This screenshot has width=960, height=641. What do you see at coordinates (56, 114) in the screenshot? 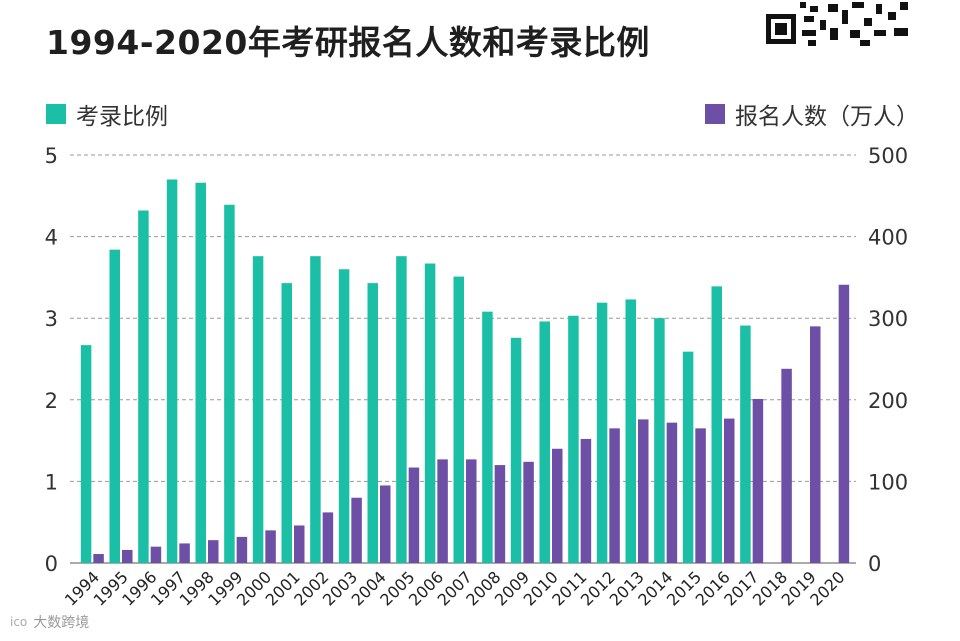
I see `legend-ratio-swatch` at bounding box center [56, 114].